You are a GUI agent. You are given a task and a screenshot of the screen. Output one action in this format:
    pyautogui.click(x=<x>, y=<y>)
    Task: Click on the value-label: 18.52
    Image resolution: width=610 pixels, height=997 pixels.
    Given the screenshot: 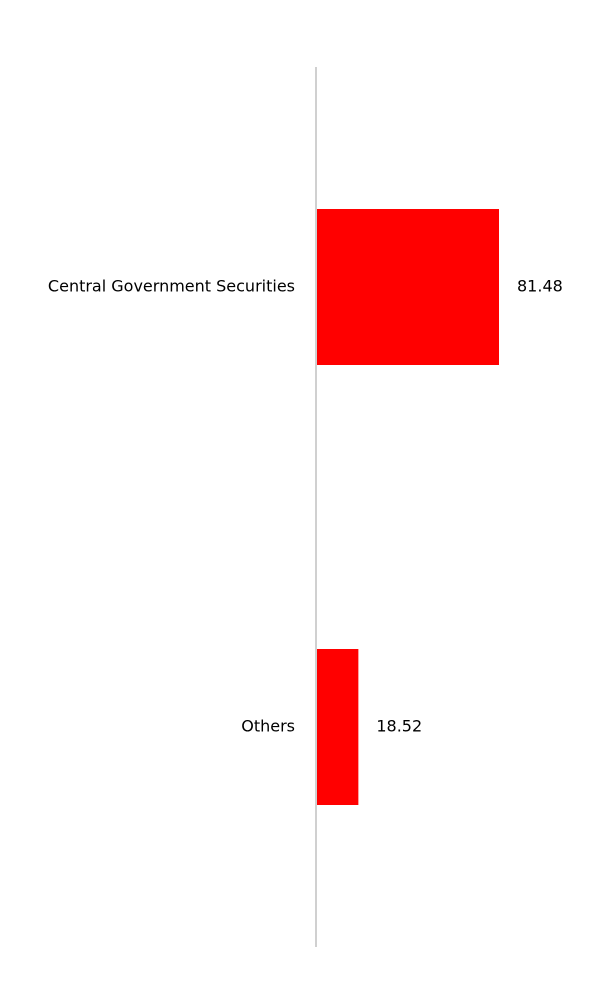 What is the action you would take?
    pyautogui.click(x=399, y=726)
    